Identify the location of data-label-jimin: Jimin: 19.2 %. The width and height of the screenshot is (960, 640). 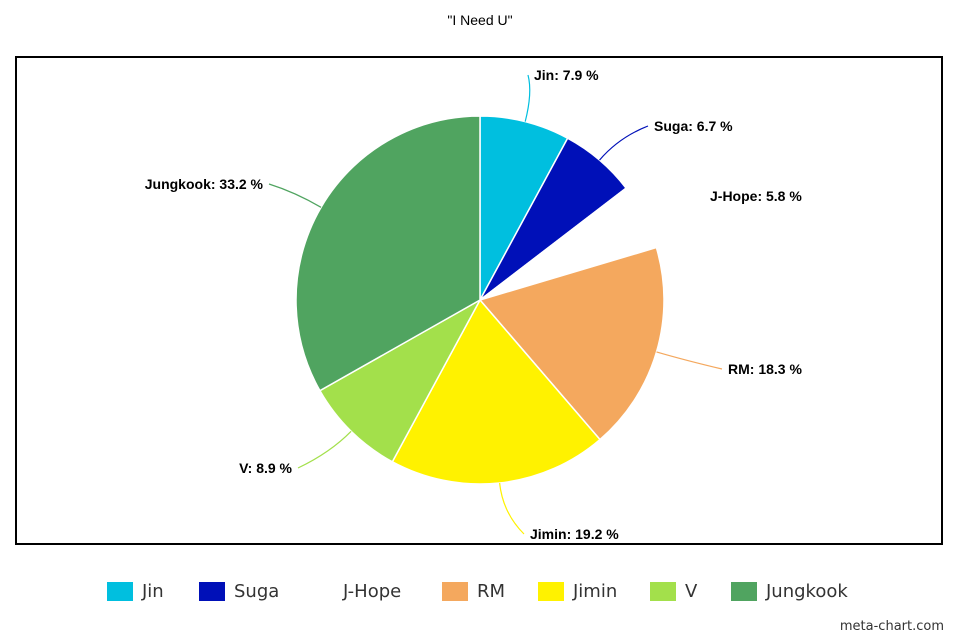
(574, 534).